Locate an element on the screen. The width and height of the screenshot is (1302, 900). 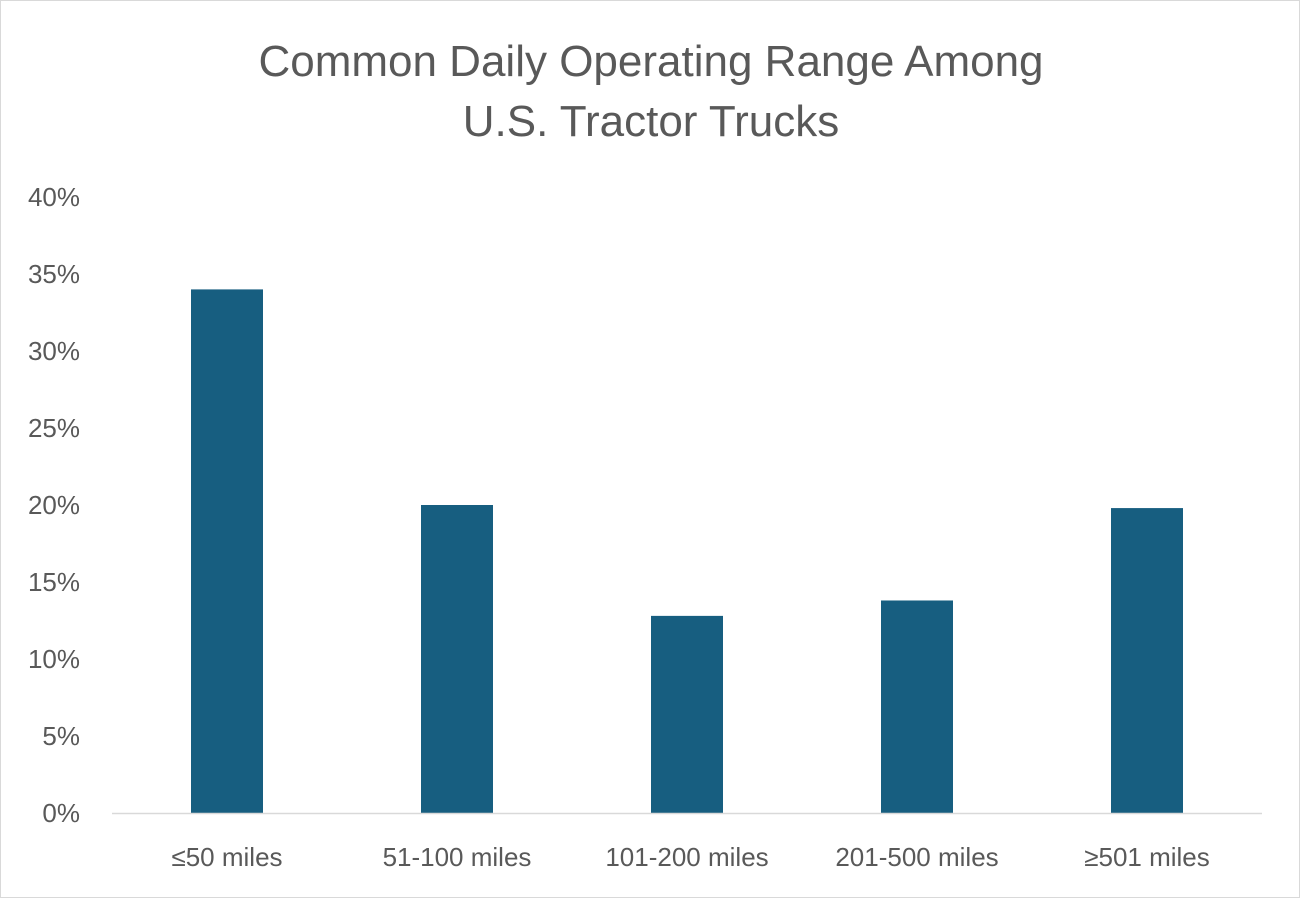
y-tick-label: 10% is located at coordinates (54, 659).